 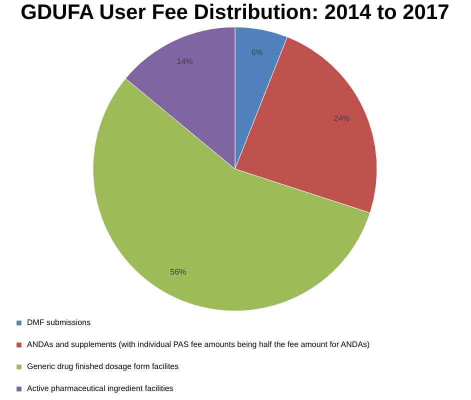 What do you see at coordinates (342, 118) in the screenshot?
I see `data-label: 24%` at bounding box center [342, 118].